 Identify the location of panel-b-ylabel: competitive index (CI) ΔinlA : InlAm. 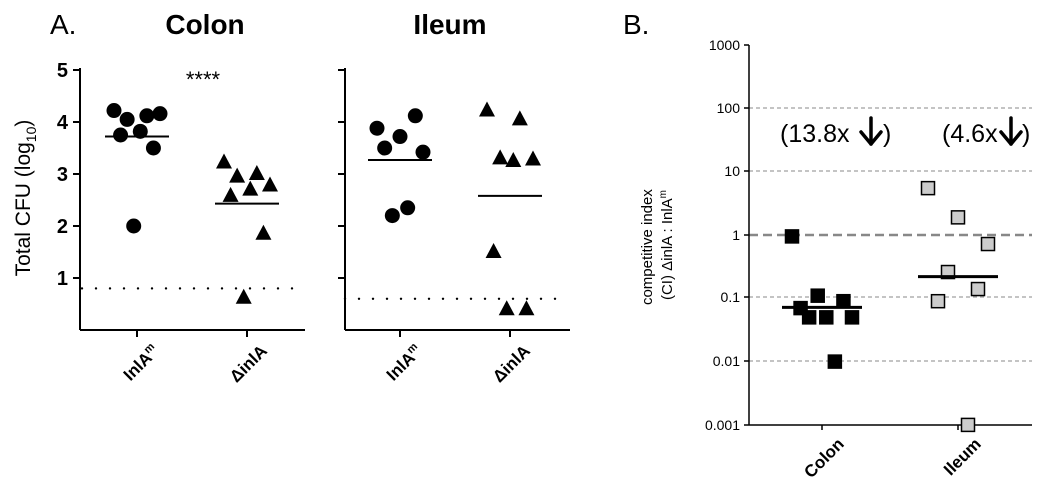
(657, 245).